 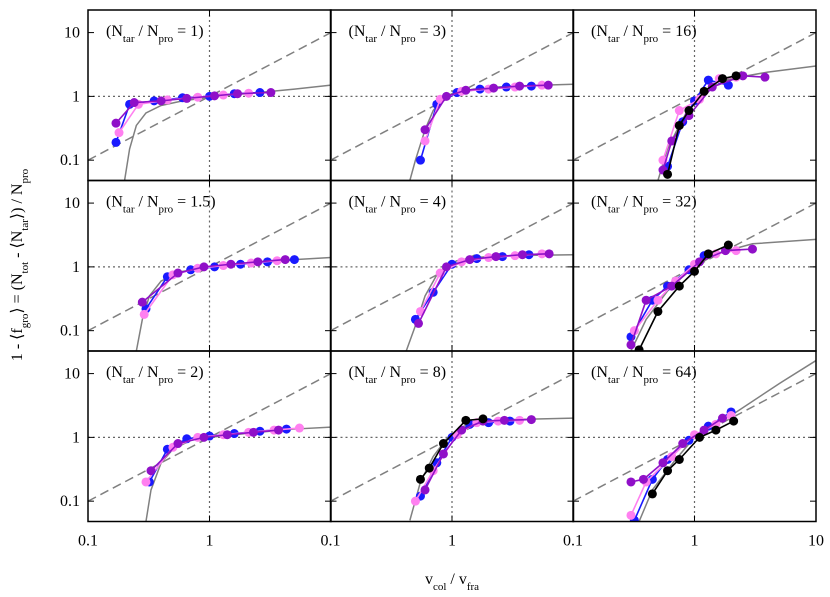 I want to click on panel-title-part: = 1), so click(x=188, y=31).